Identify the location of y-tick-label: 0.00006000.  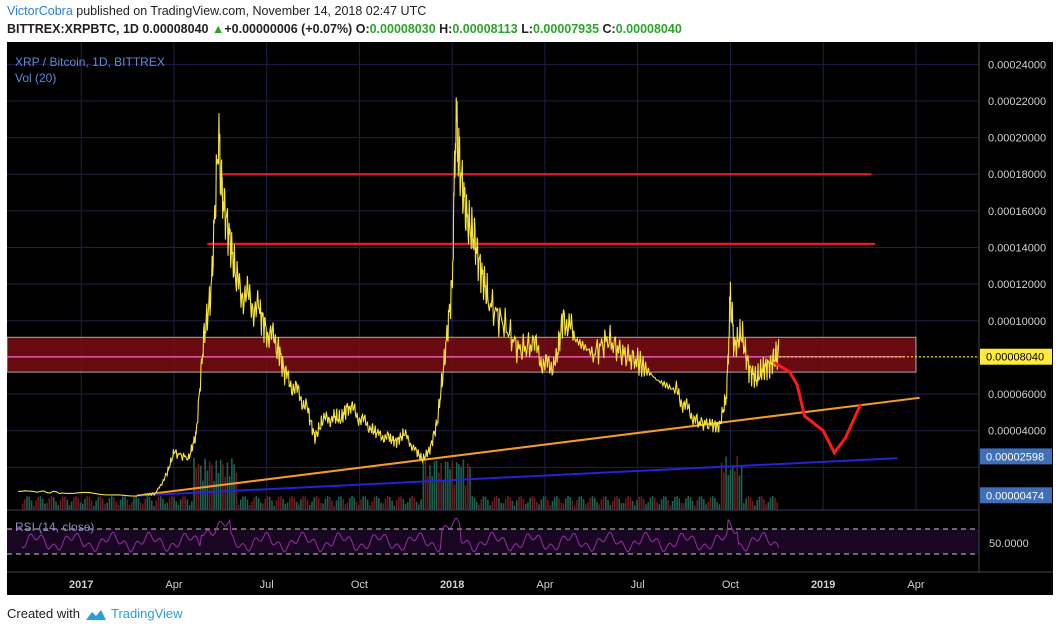
(1017, 395).